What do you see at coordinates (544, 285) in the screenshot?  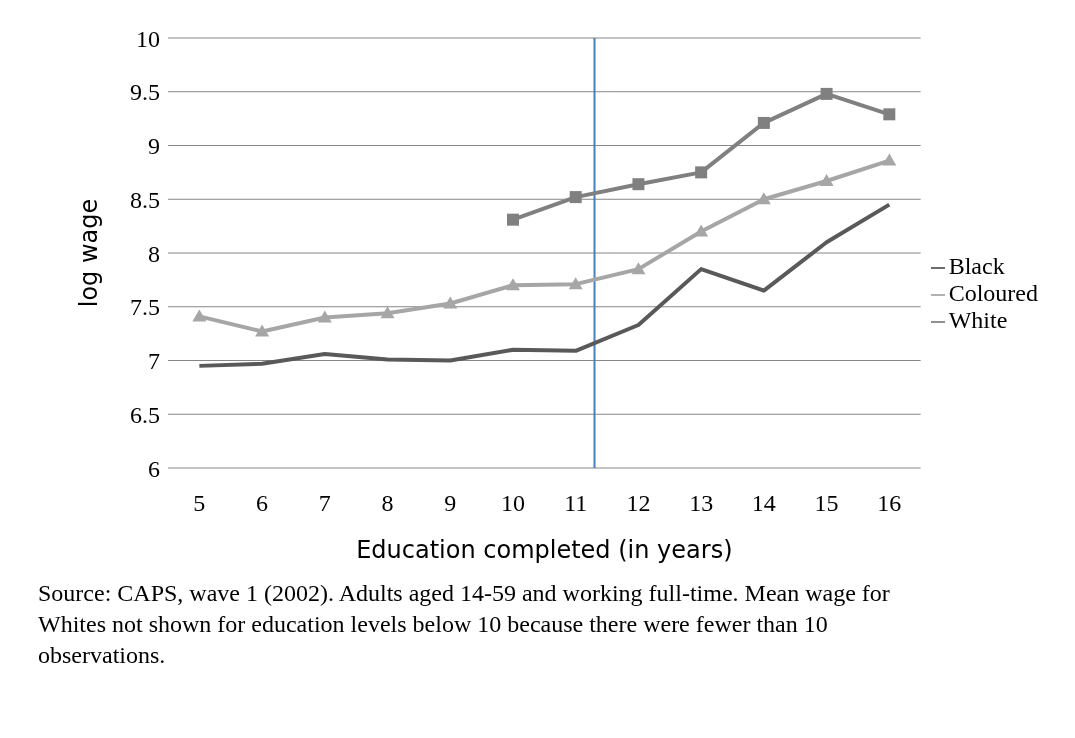 I see `line-series` at bounding box center [544, 285].